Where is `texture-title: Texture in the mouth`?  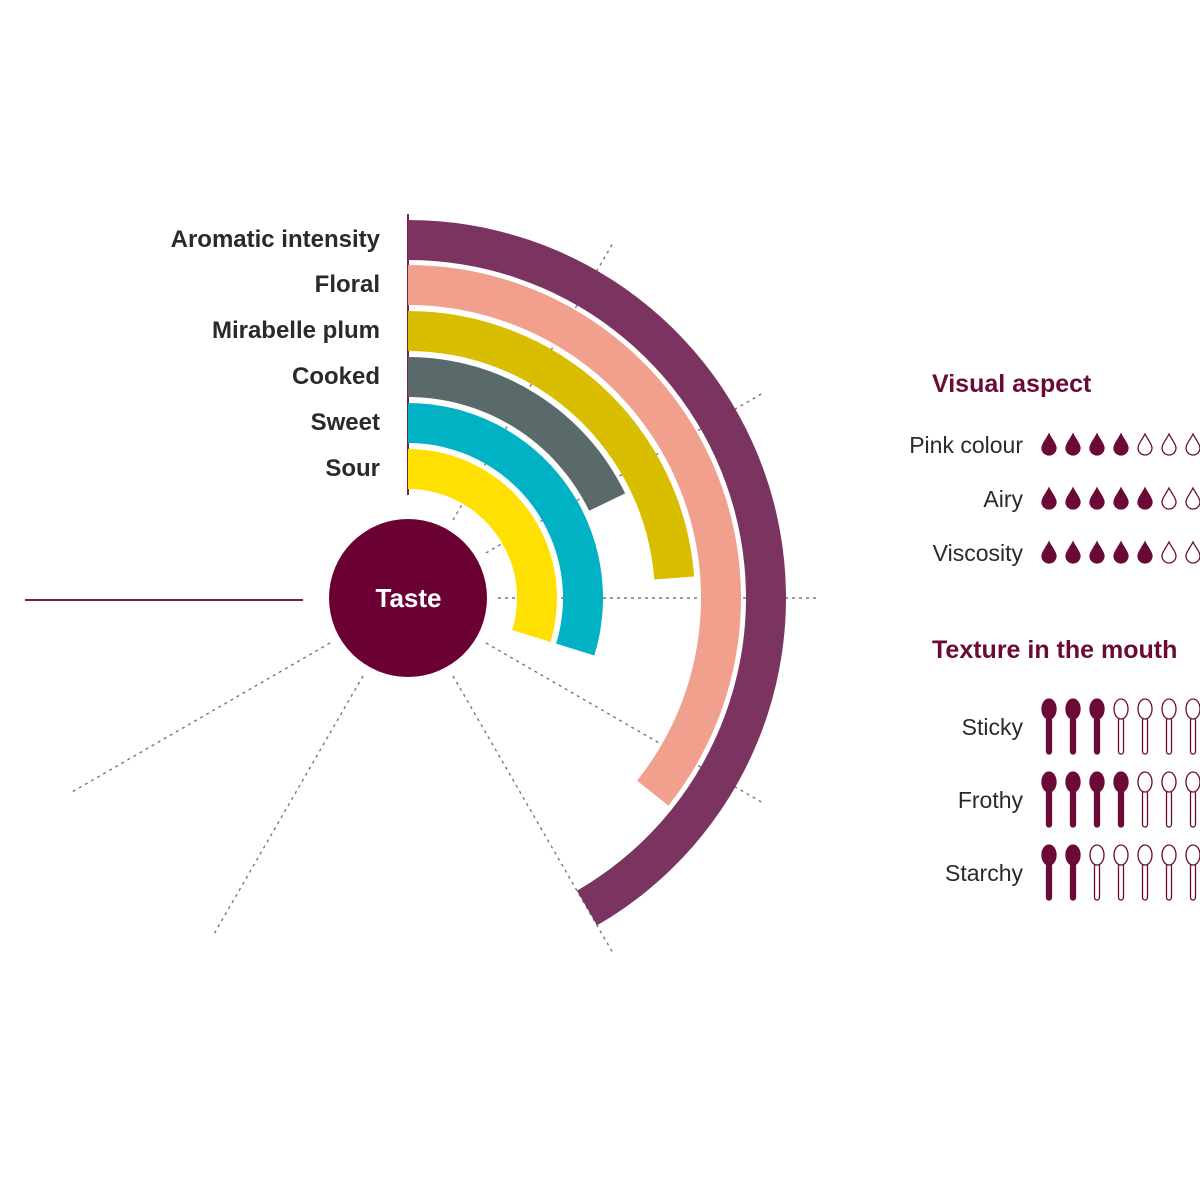
texture-title: Texture in the mouth is located at coordinates (1055, 650).